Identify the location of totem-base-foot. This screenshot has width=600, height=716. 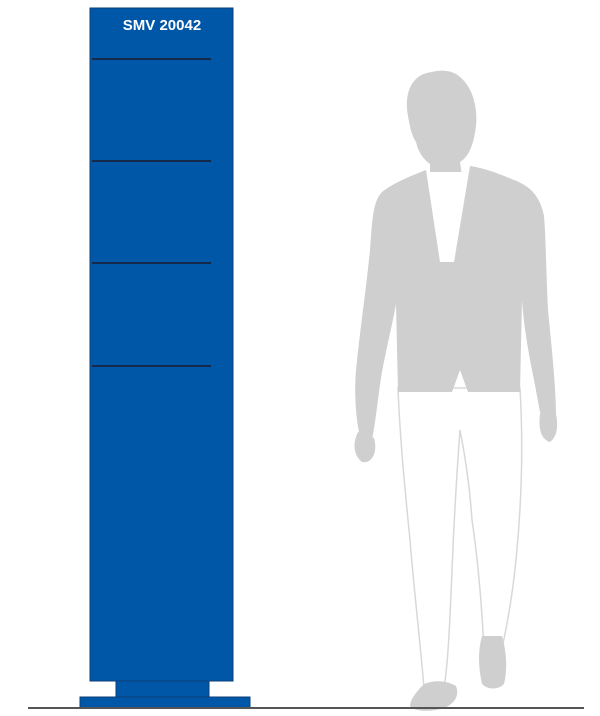
(165, 702).